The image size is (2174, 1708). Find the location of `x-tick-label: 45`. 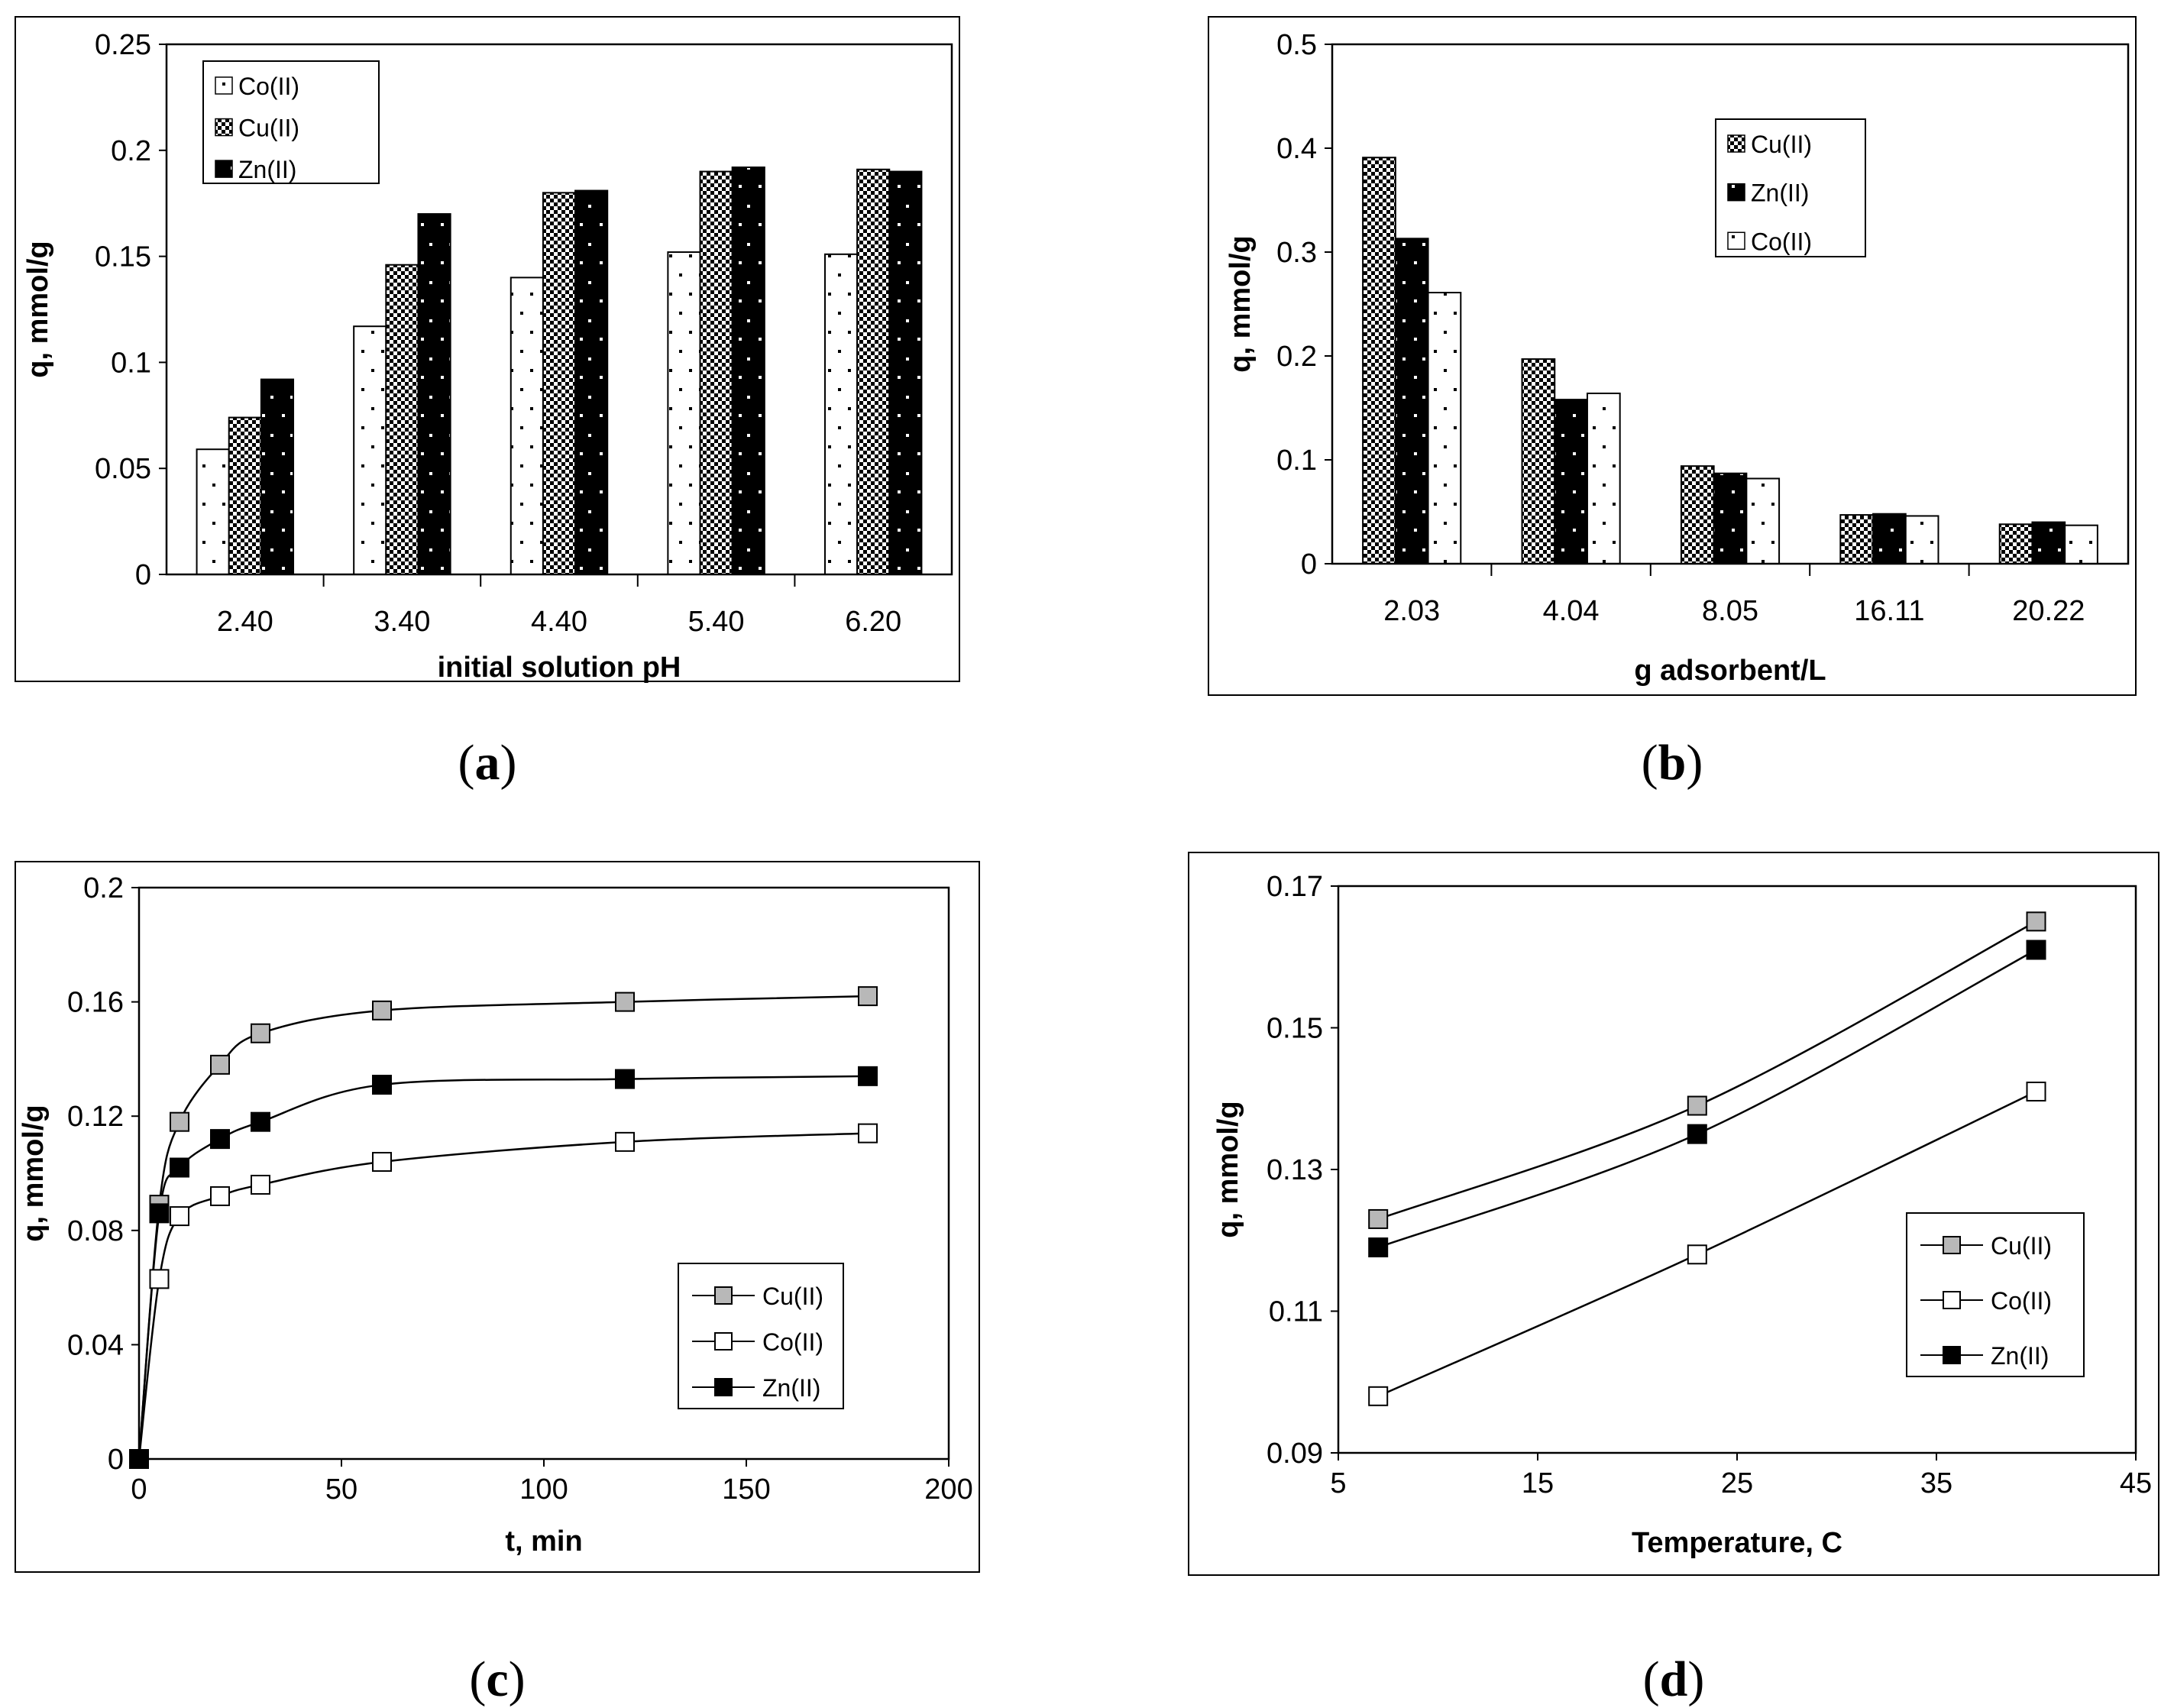

x-tick-label: 45 is located at coordinates (2136, 1483).